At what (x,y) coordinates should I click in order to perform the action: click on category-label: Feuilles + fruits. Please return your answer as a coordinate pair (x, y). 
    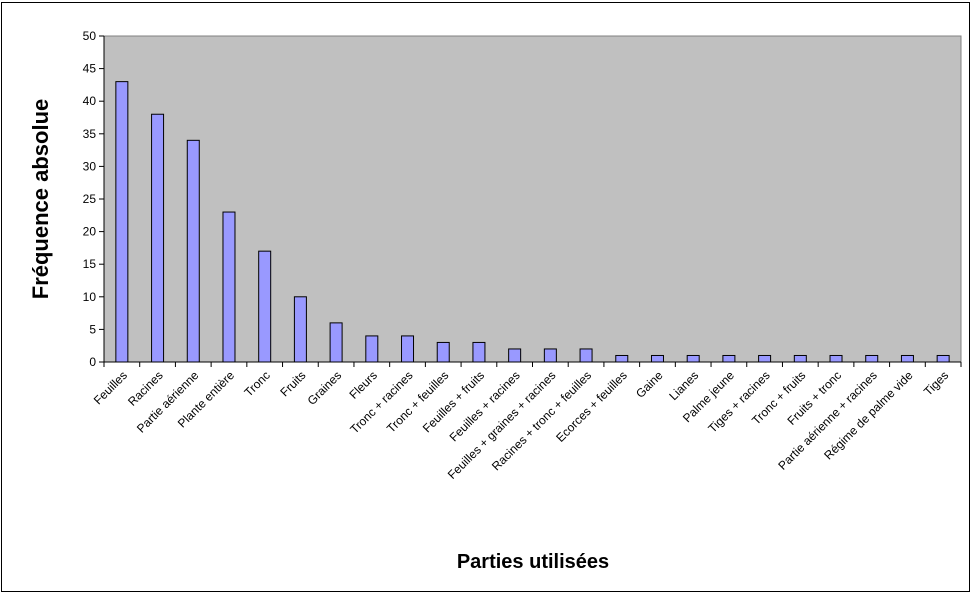
    Looking at the image, I should click on (453, 401).